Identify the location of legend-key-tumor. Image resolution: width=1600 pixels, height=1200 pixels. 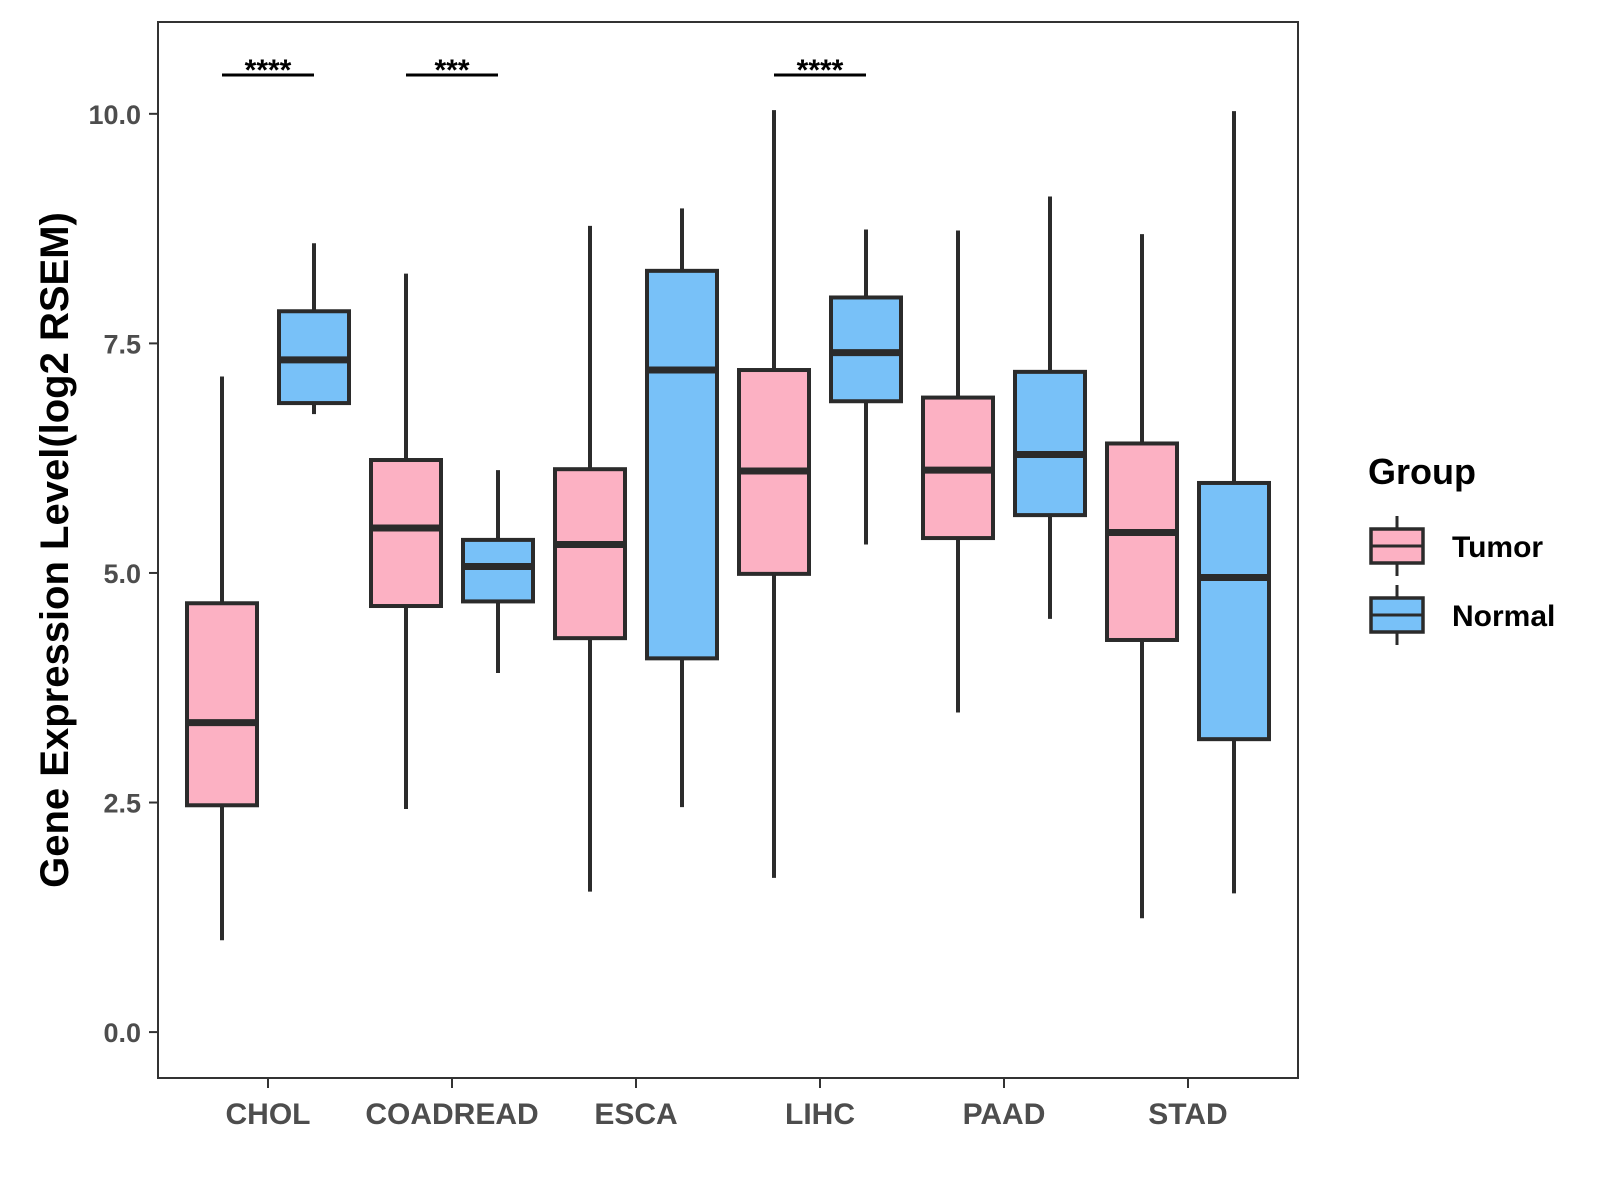
(1397, 546).